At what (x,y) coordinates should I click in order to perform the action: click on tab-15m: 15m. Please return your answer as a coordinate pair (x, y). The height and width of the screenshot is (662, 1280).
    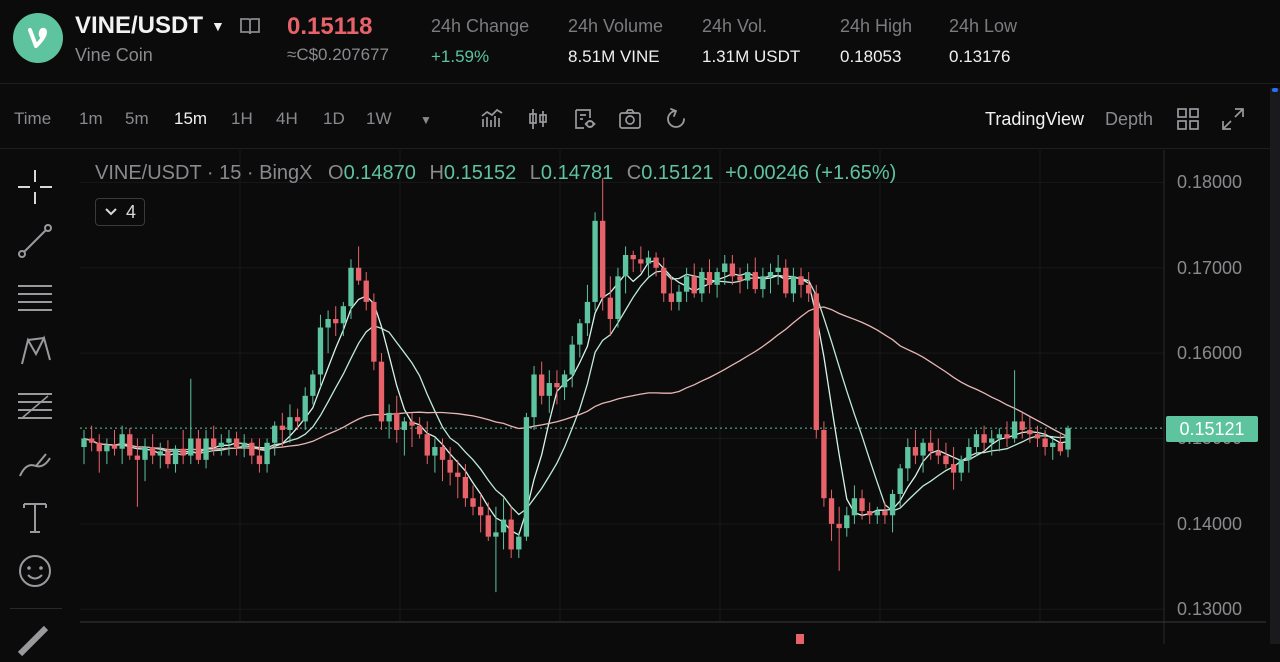
    Looking at the image, I should click on (191, 118).